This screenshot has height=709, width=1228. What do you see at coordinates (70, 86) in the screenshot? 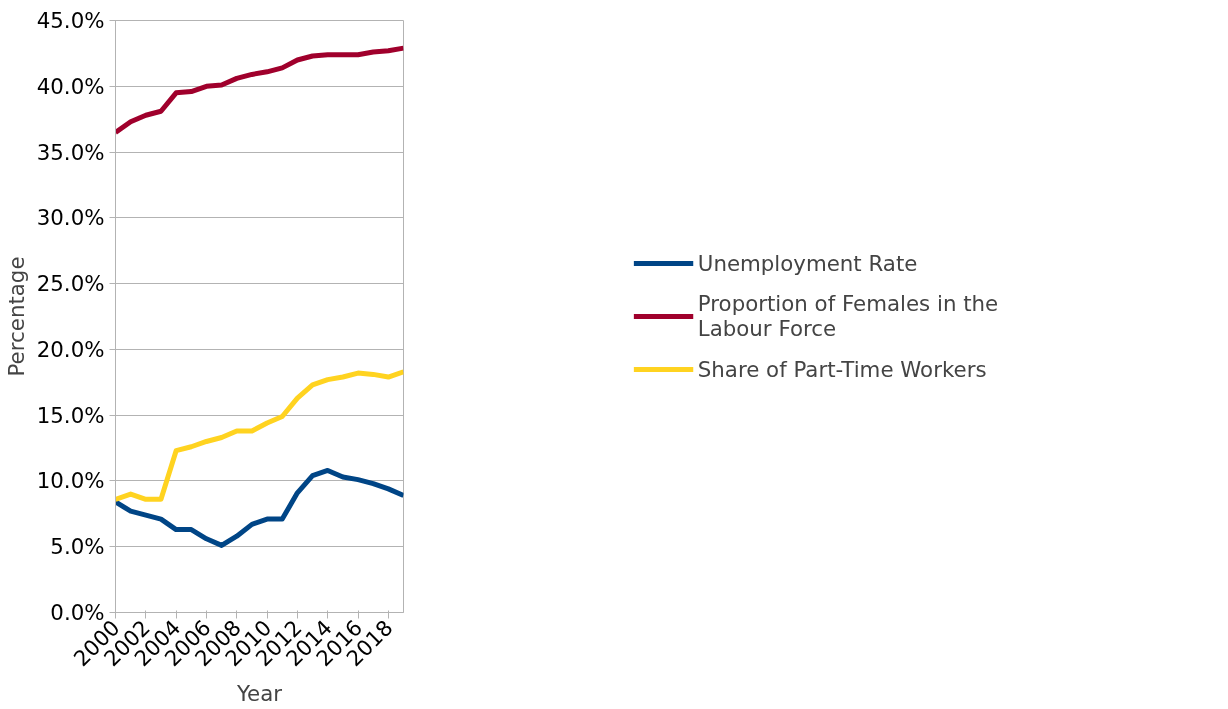
I see `y-tick-label: 40.0%` at bounding box center [70, 86].